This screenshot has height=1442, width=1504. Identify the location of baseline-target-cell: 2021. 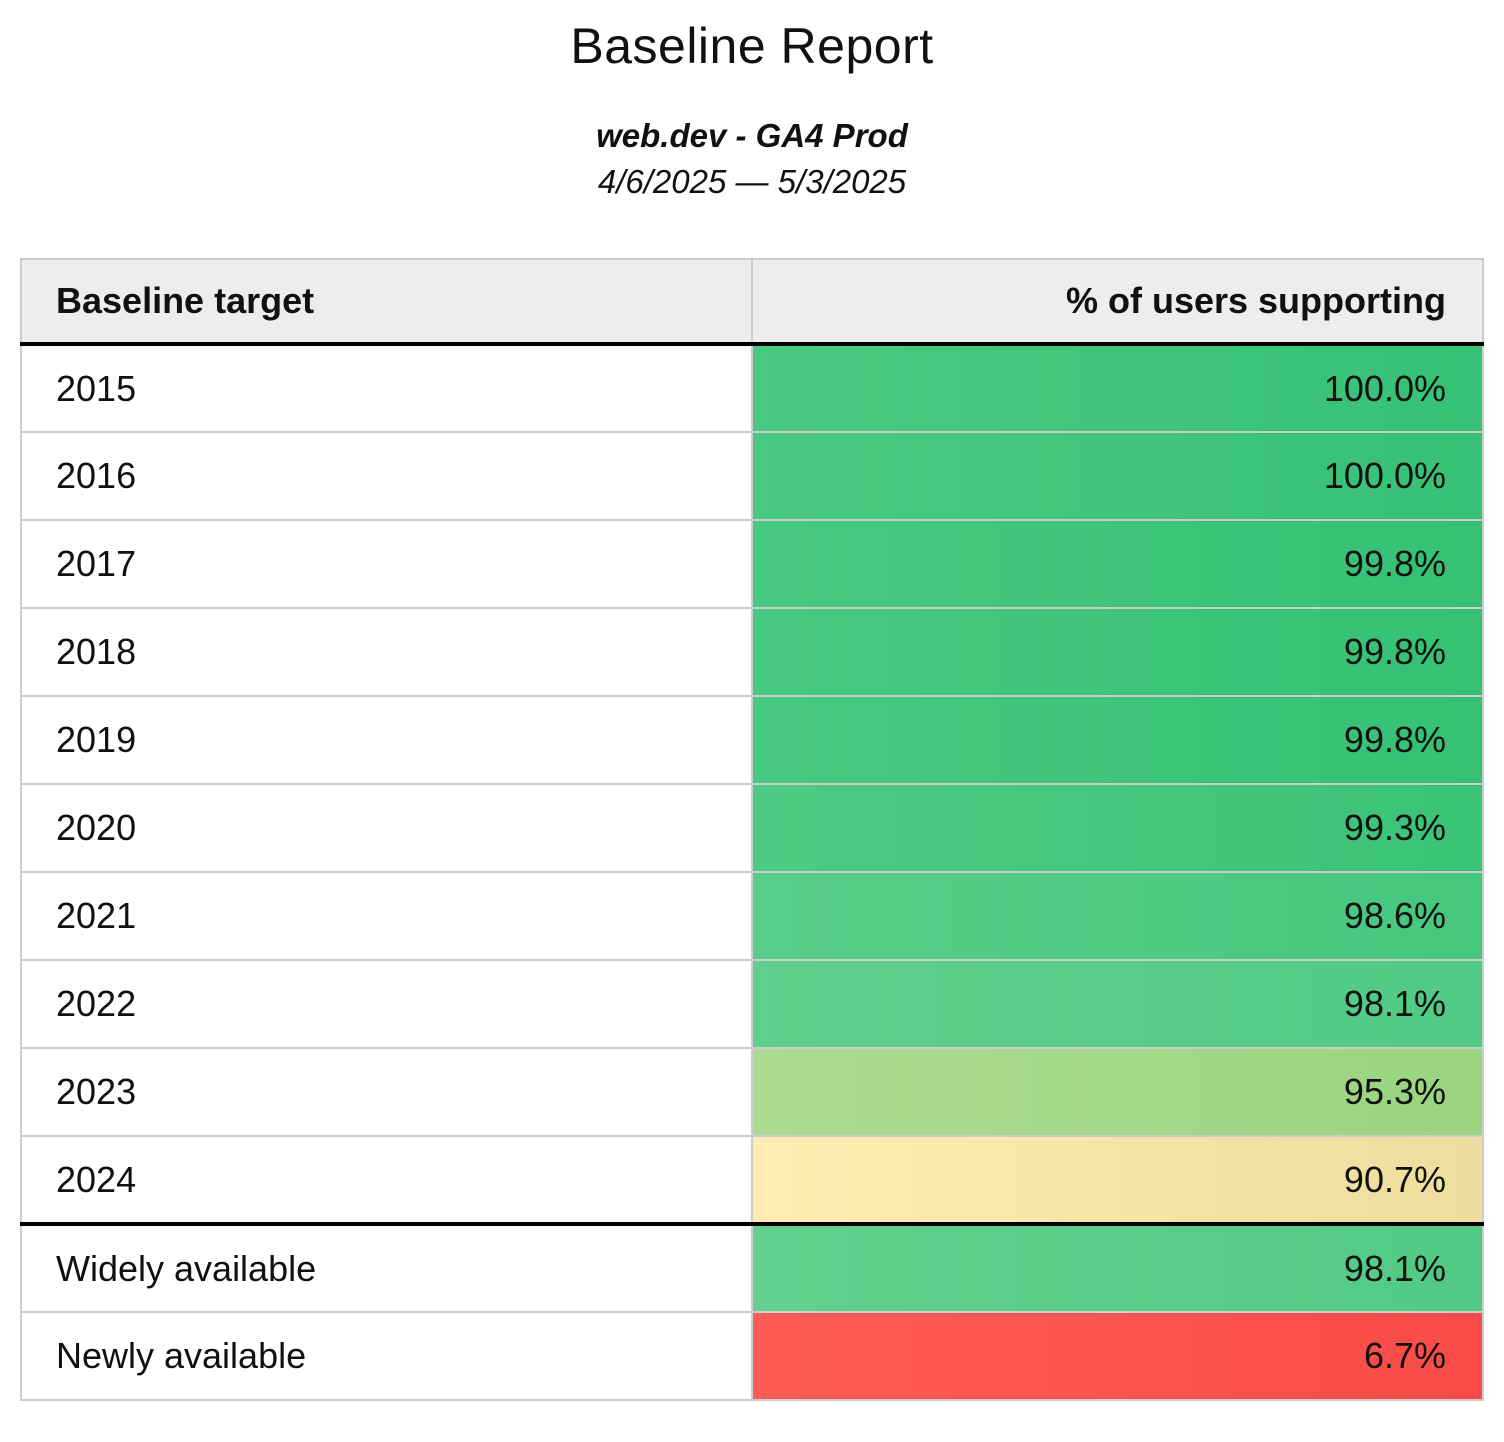
(387, 916).